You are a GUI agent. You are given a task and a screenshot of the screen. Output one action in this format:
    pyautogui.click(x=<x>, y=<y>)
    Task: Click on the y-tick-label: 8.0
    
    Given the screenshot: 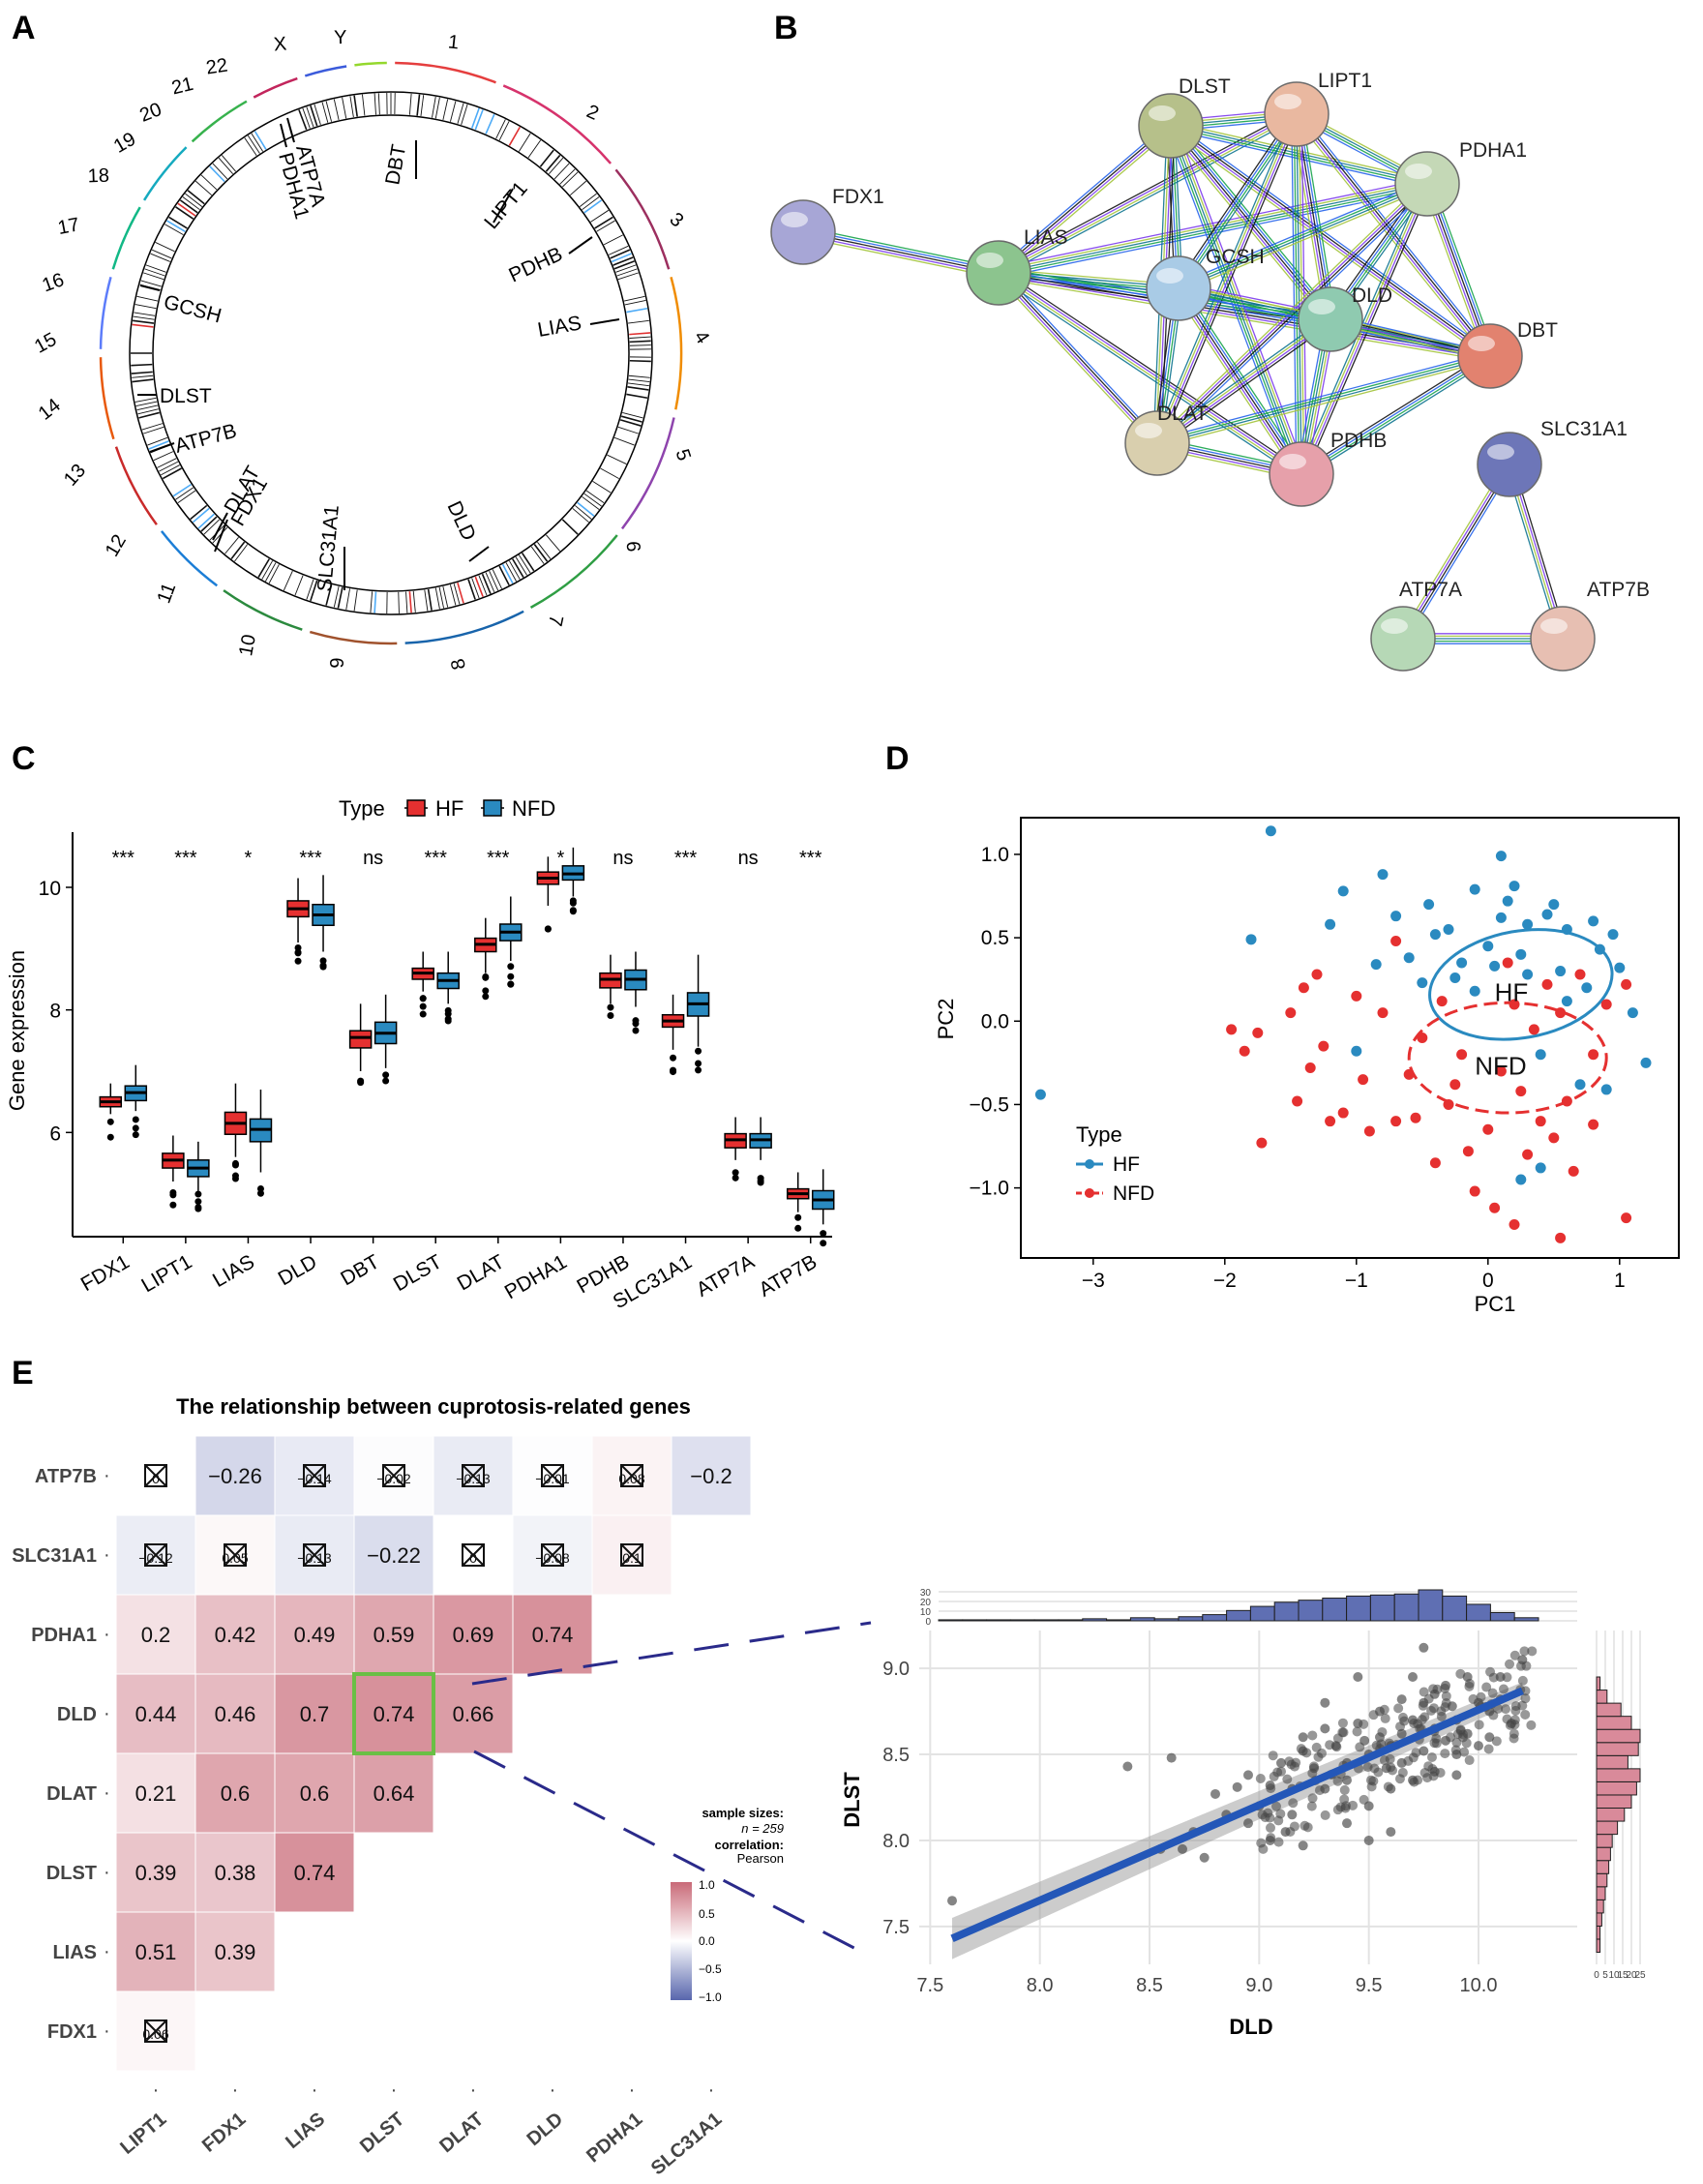 What is the action you would take?
    pyautogui.click(x=896, y=1841)
    